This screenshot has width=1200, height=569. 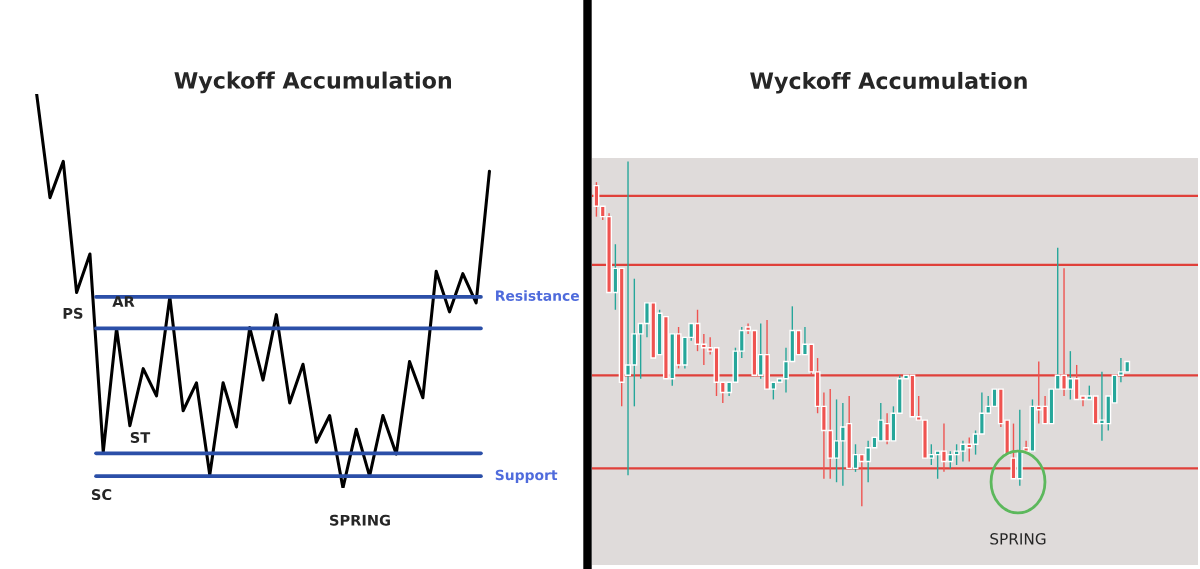 I want to click on text: SC, so click(x=101, y=495).